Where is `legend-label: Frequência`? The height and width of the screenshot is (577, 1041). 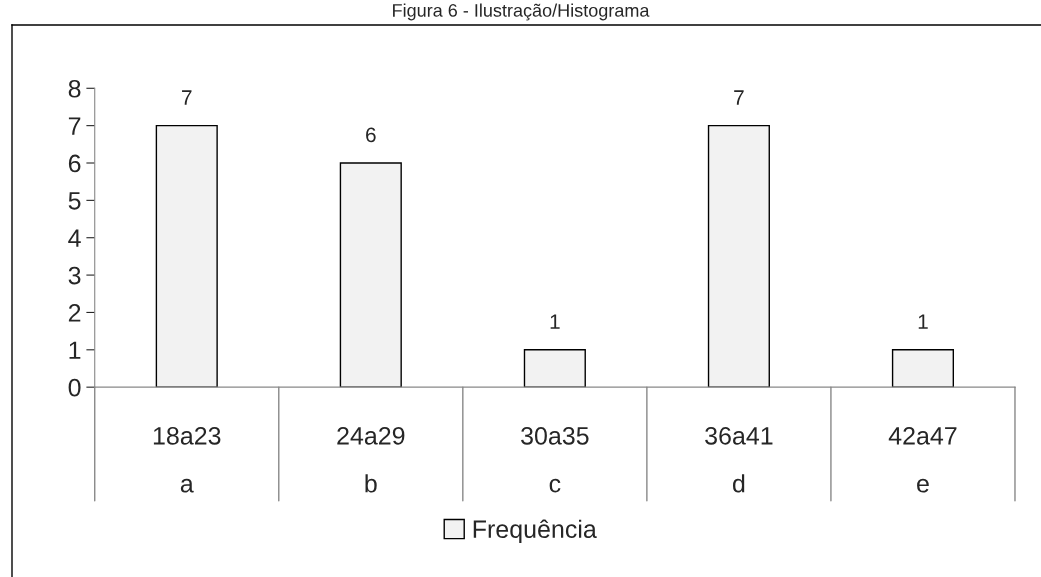 legend-label: Frequência is located at coordinates (535, 531).